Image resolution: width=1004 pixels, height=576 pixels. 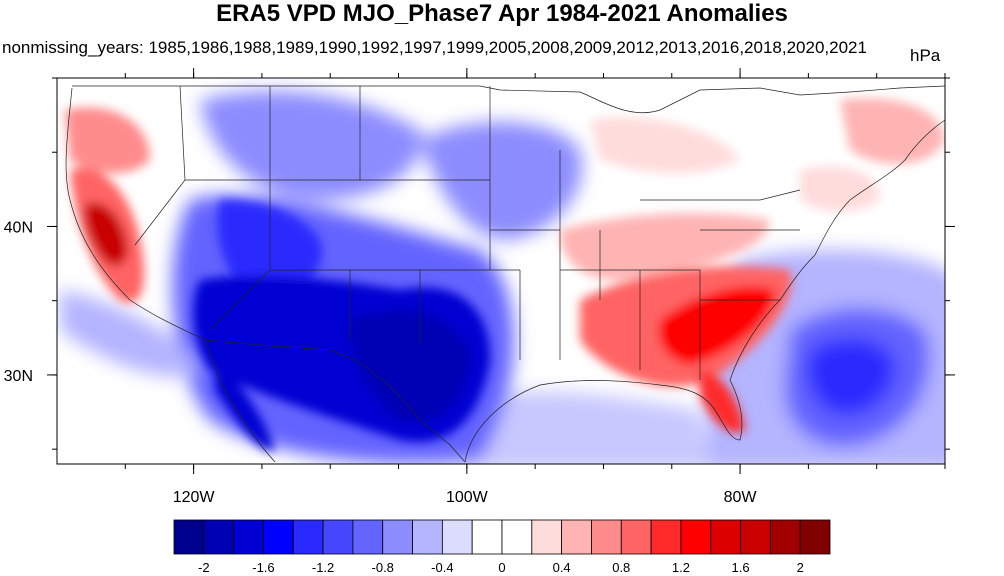 What do you see at coordinates (681, 567) in the screenshot?
I see `colorbar-label: 1.2` at bounding box center [681, 567].